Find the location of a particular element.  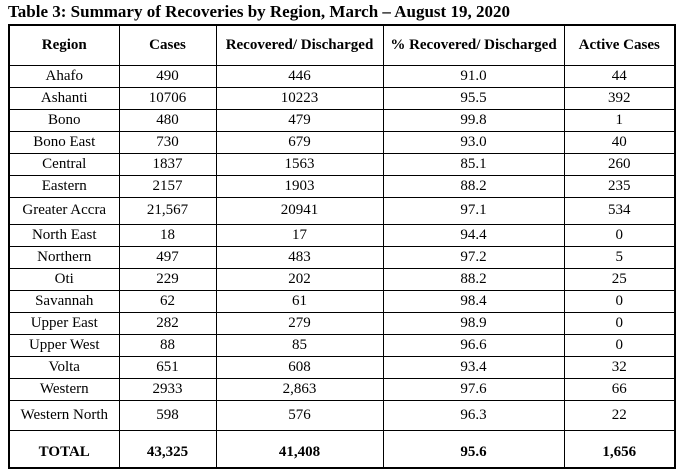

table-row: Western North 598 576 96.3 22 is located at coordinates (342, 415).